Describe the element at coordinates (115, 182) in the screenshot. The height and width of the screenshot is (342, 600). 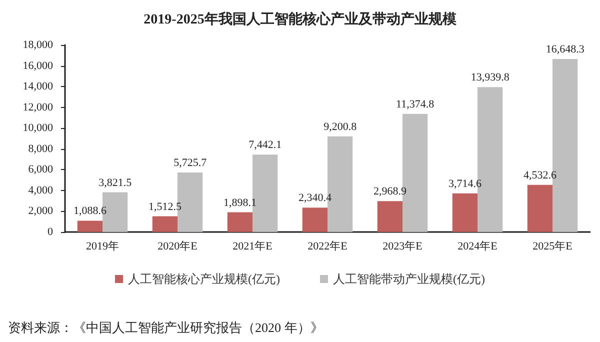
I see `data-label: 3,821.5` at that location.